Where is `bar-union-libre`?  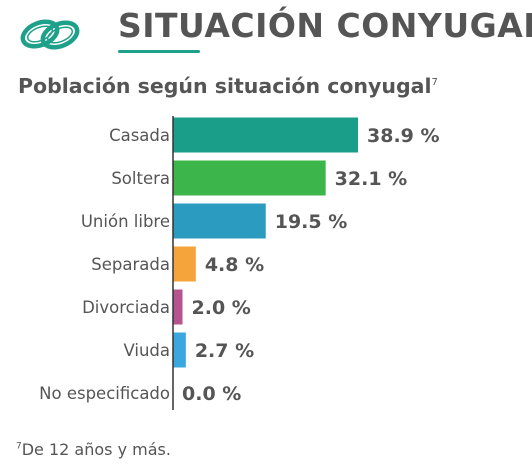 bar-union-libre is located at coordinates (219, 221).